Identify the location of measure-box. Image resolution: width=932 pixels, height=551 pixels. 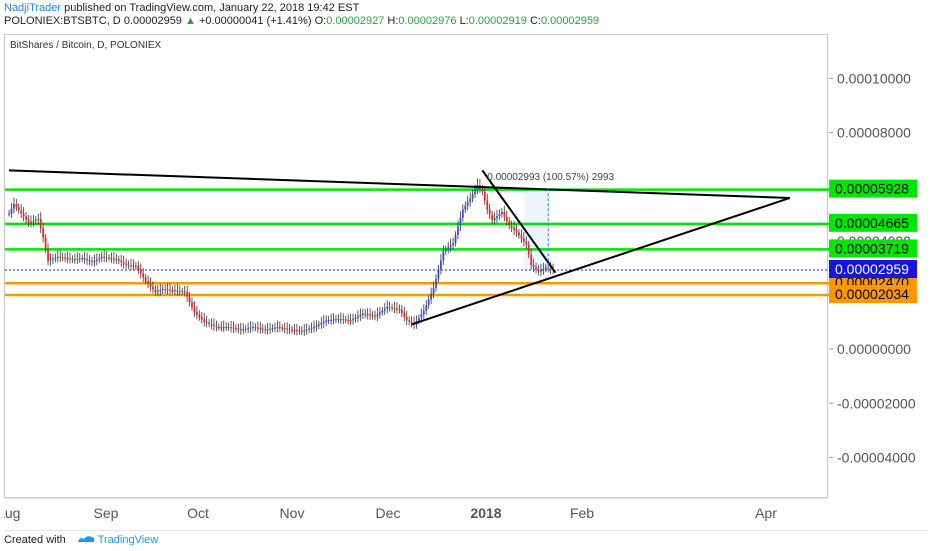
(536, 229).